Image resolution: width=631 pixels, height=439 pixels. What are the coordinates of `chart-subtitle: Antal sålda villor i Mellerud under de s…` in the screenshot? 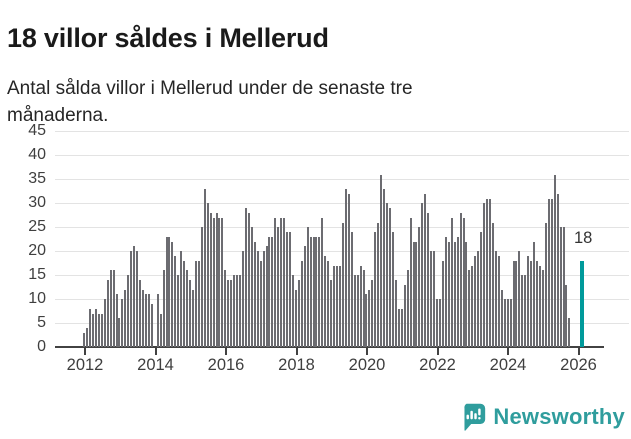 It's located at (287, 102).